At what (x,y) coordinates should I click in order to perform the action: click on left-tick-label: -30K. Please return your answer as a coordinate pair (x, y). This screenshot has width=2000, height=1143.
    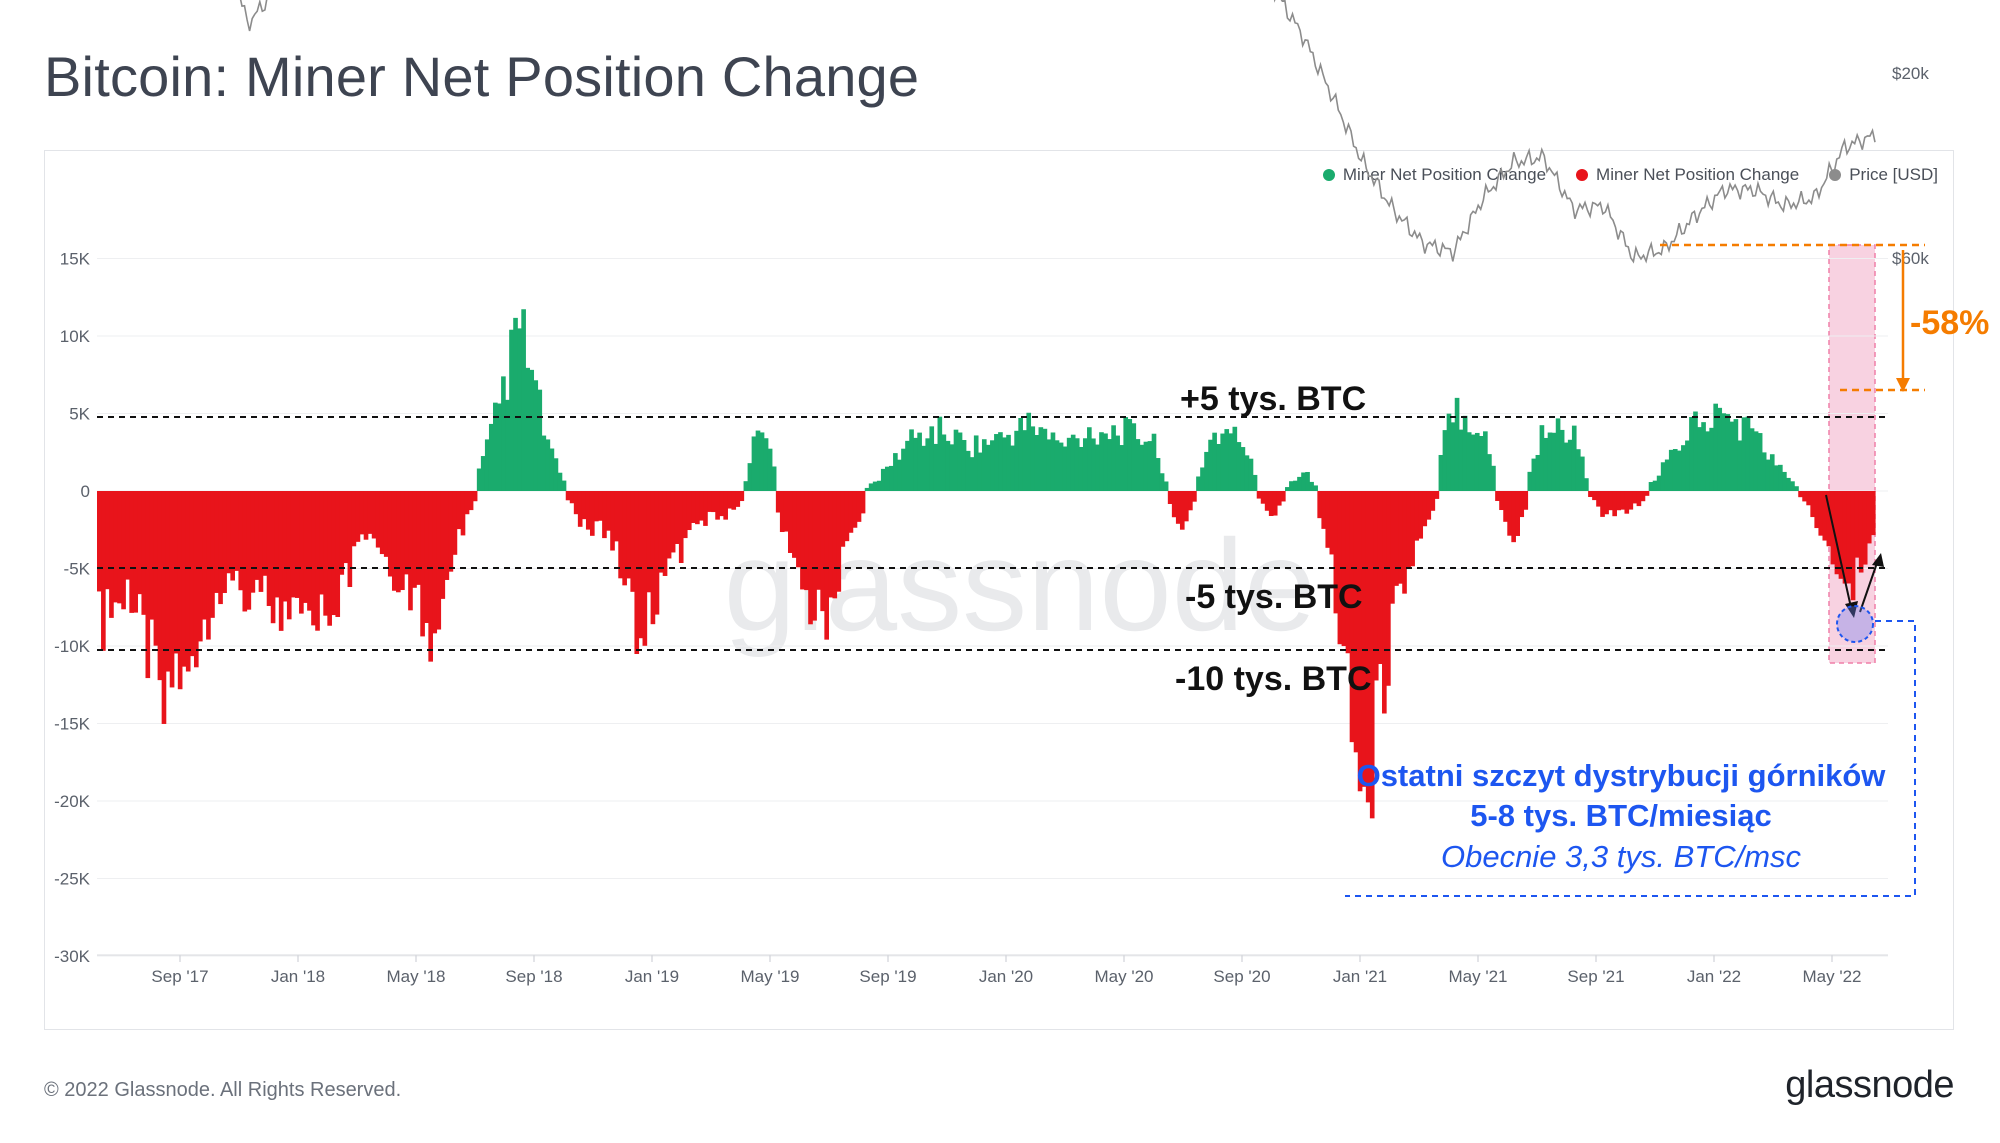
    Looking at the image, I should click on (72, 956).